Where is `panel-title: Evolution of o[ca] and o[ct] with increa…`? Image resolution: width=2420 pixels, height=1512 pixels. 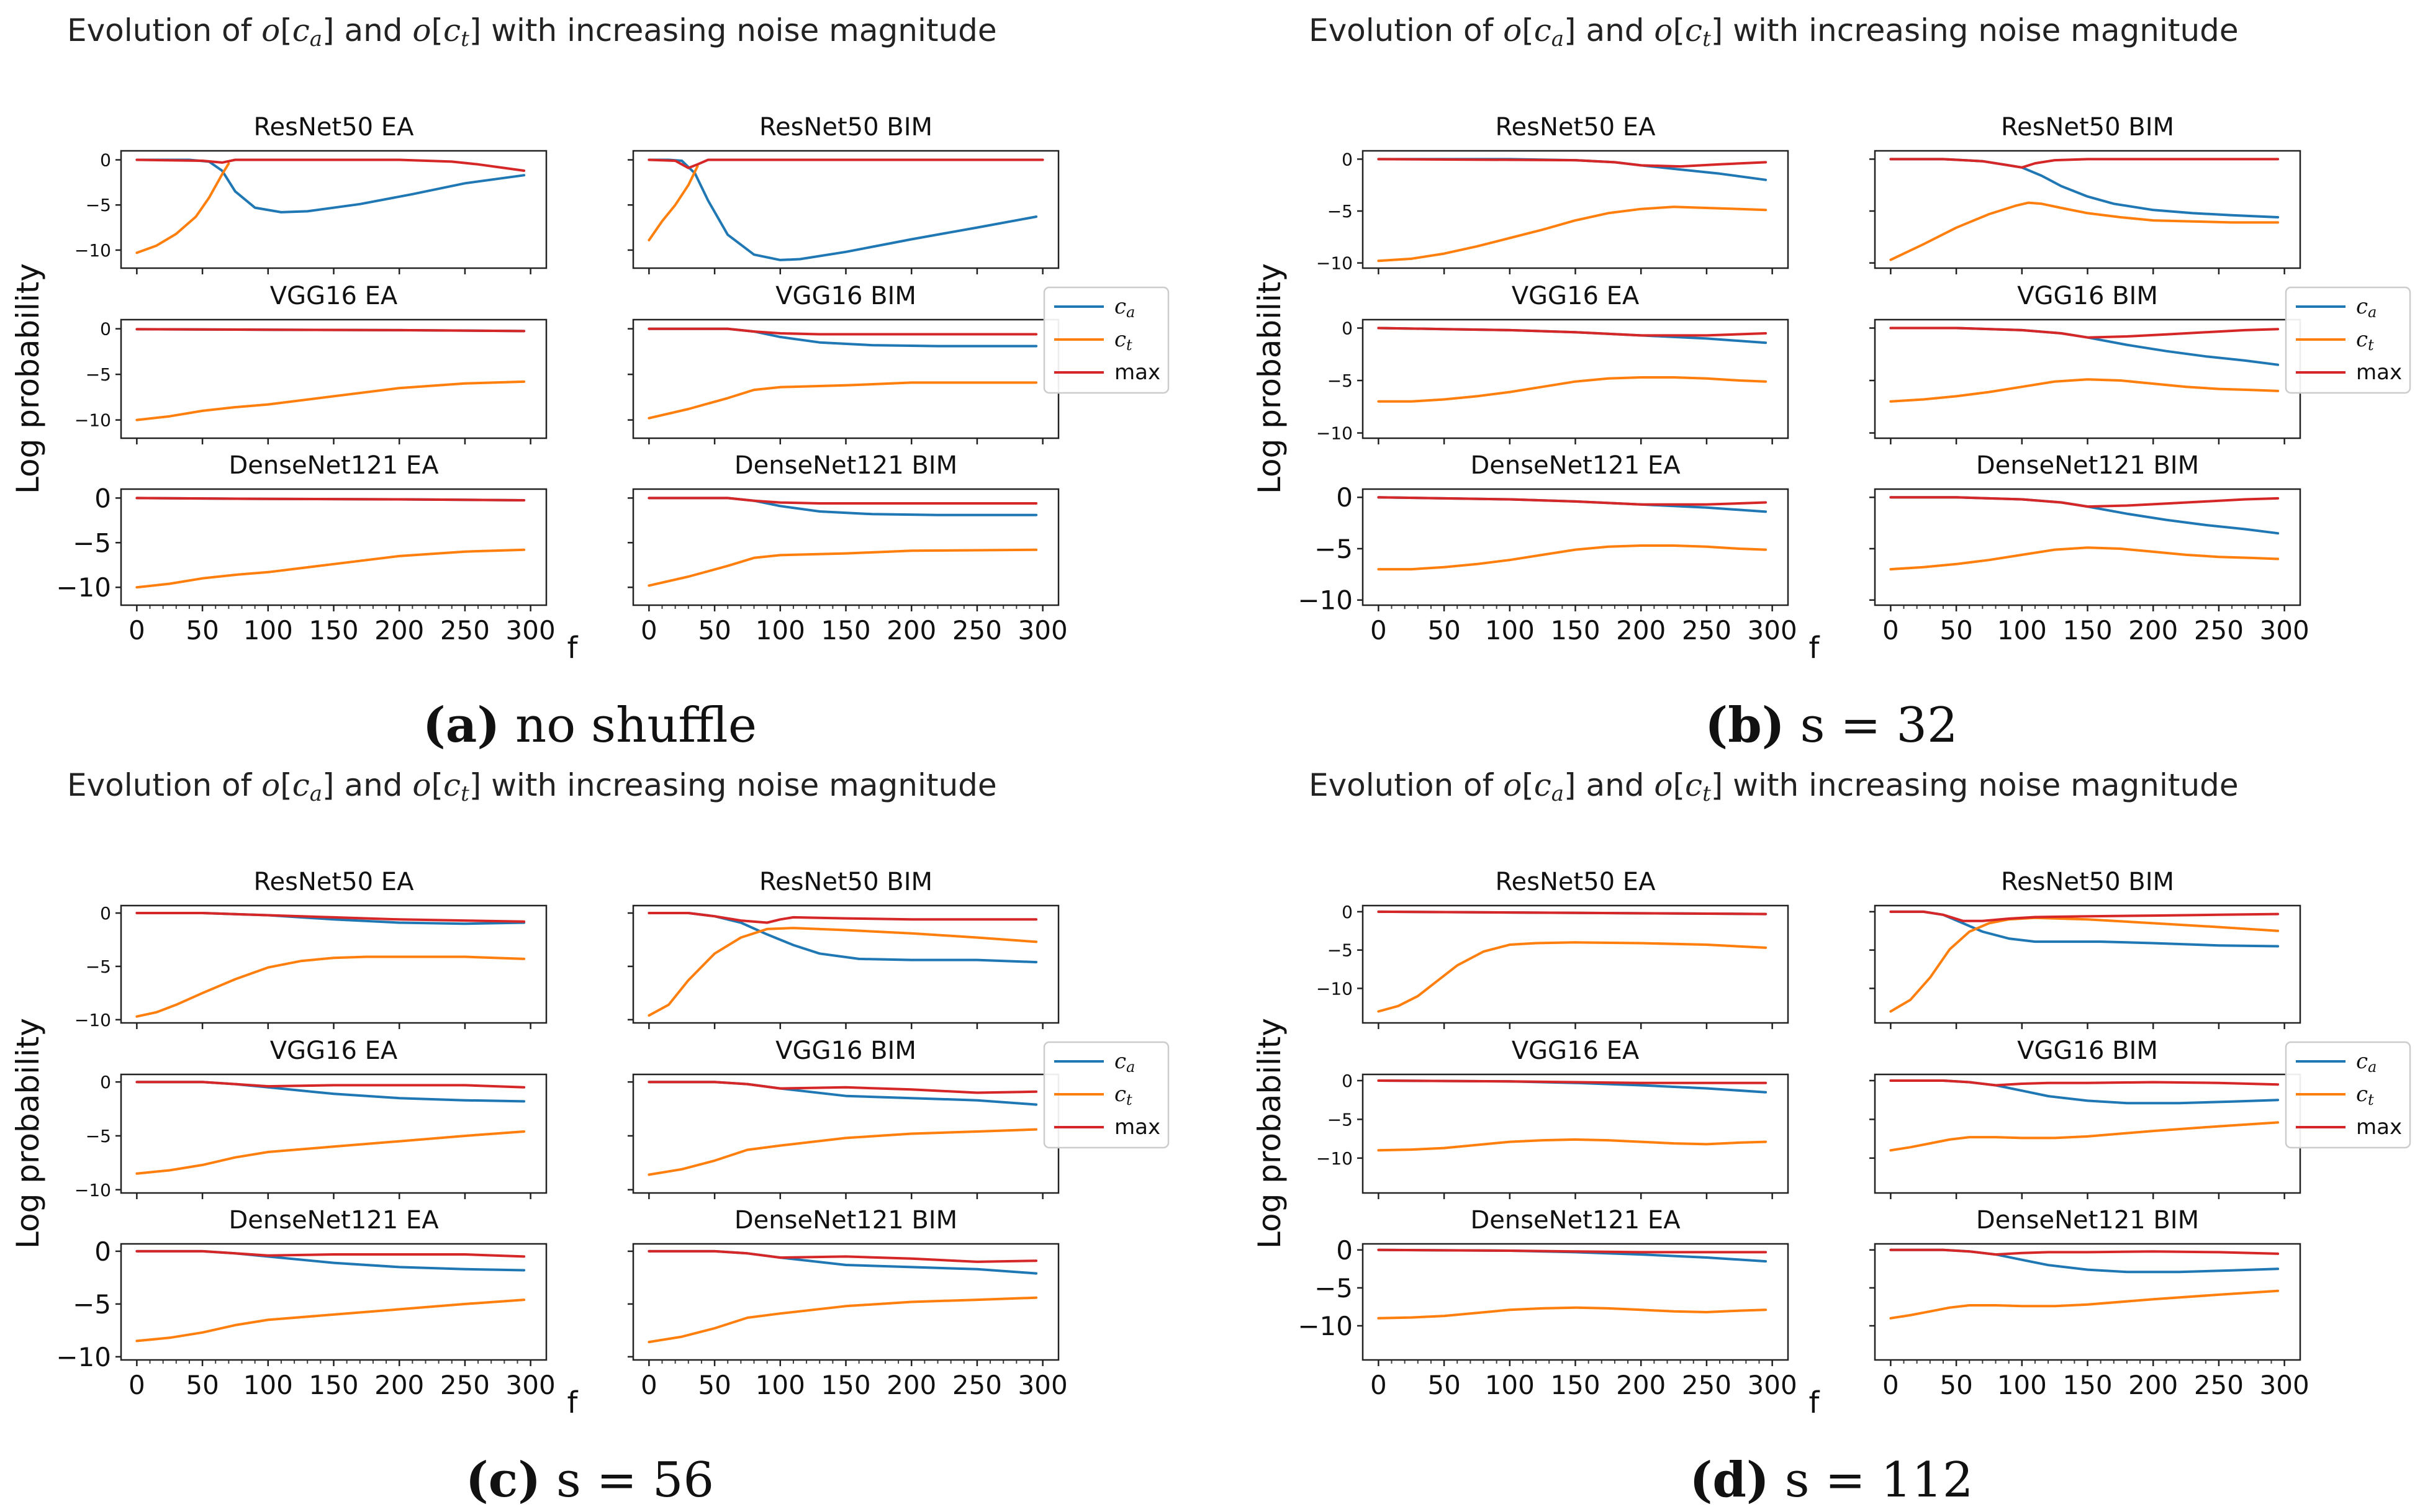 panel-title: Evolution of o[ca] and o[ct] with increa… is located at coordinates (1774, 786).